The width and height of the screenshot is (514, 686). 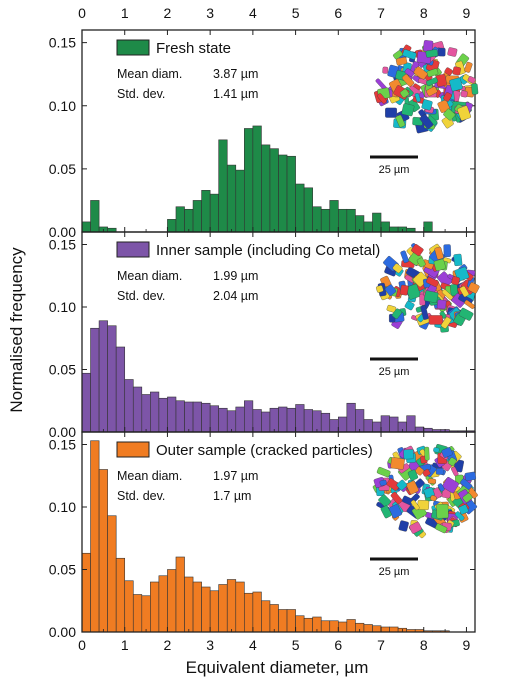 What do you see at coordinates (232, 496) in the screenshot?
I see `stat-value: 1.7 µm` at bounding box center [232, 496].